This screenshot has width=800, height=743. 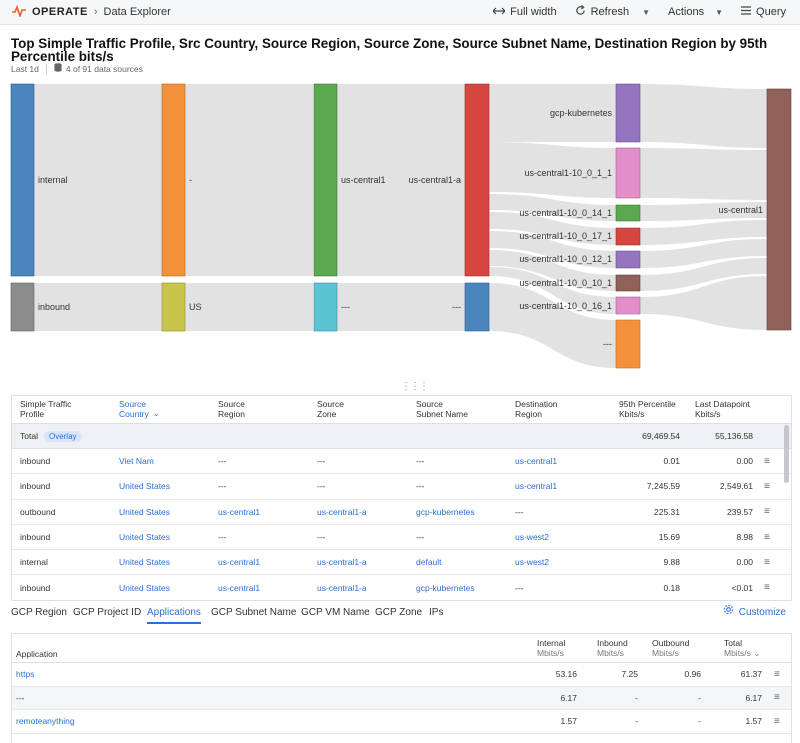 I want to click on flow-to-sn16, so click(x=552, y=290).